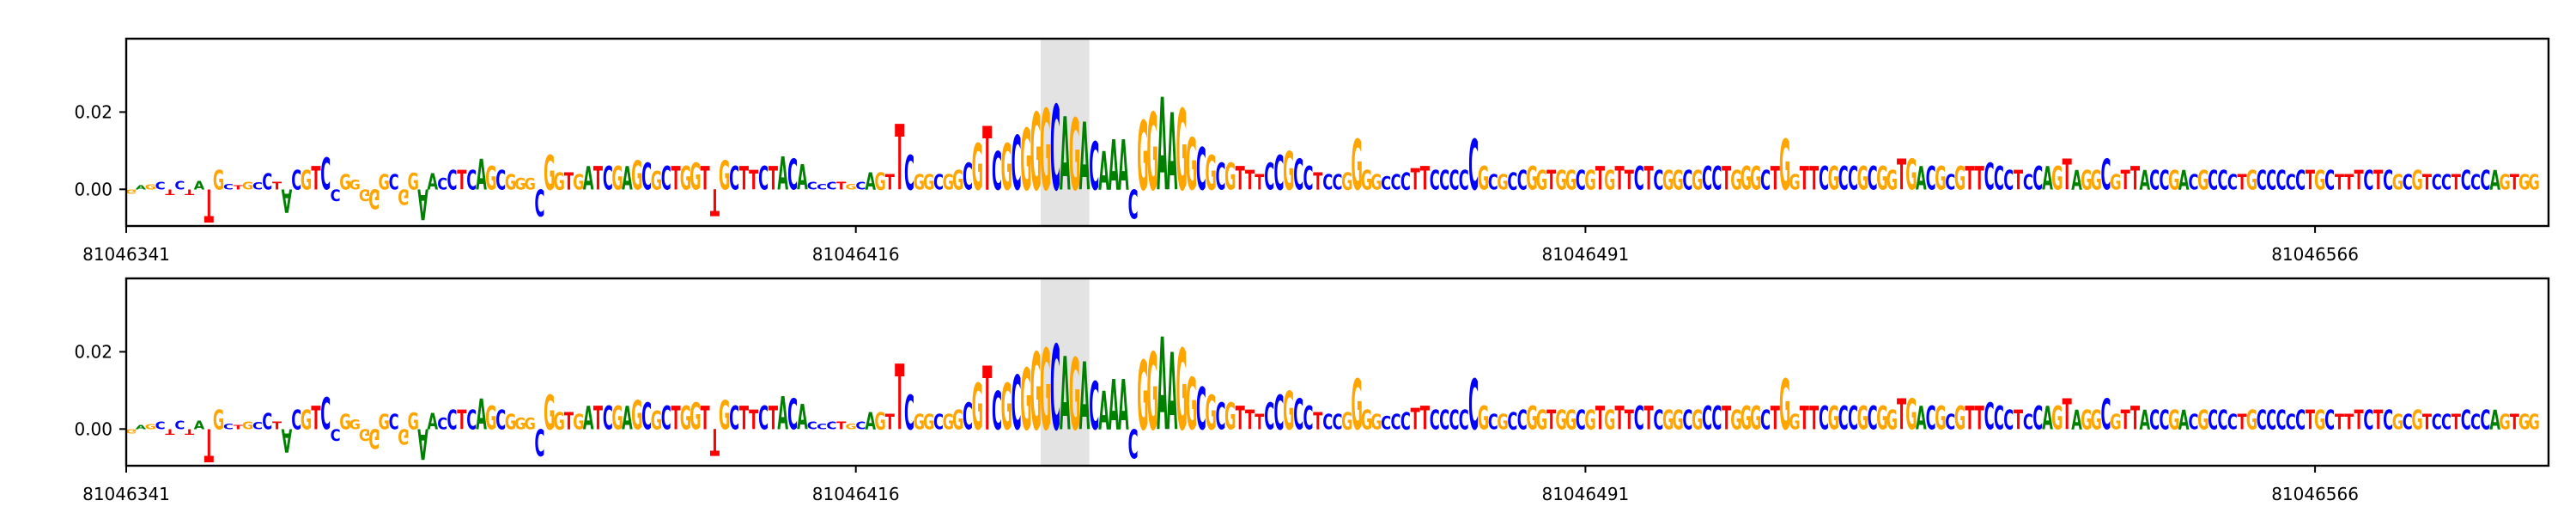 The height and width of the screenshot is (519, 2576). I want to click on x-tick-label: 81046416, so click(856, 494).